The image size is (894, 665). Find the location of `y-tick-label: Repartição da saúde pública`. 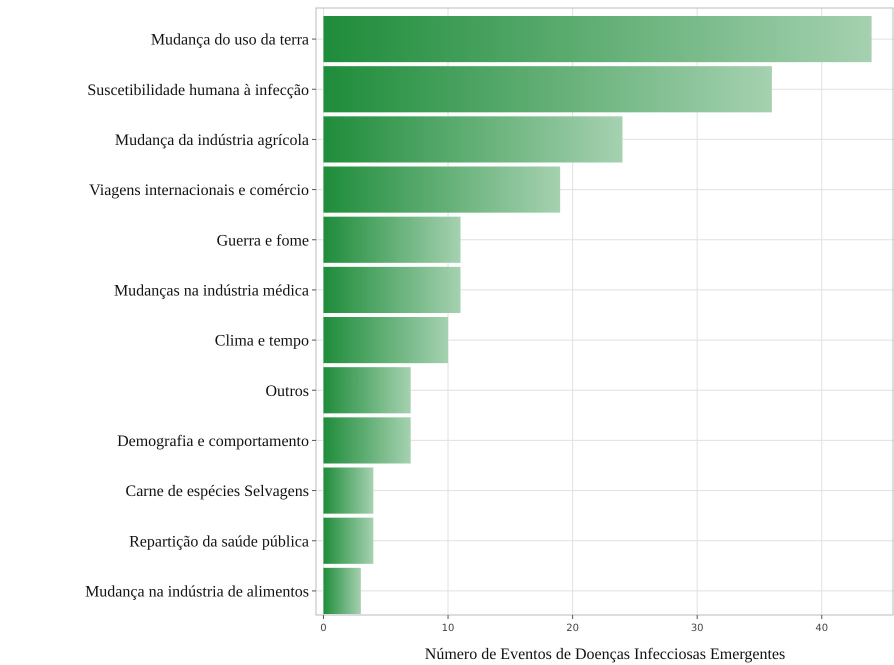

y-tick-label: Repartição da saúde pública is located at coordinates (219, 541).